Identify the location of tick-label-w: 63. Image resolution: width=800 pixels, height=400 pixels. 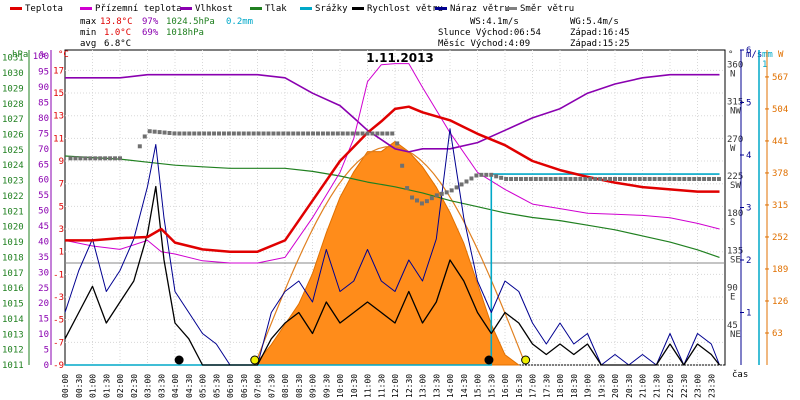
(777, 334).